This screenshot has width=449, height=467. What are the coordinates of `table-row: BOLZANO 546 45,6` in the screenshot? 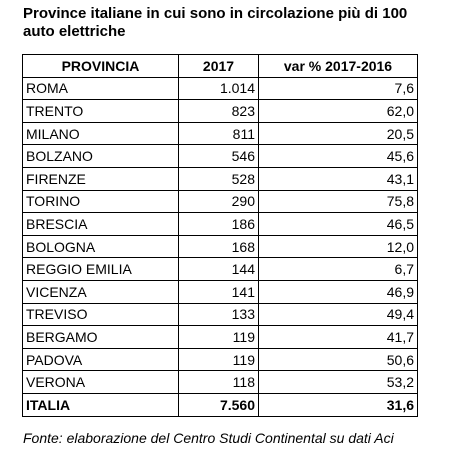 It's located at (220, 156).